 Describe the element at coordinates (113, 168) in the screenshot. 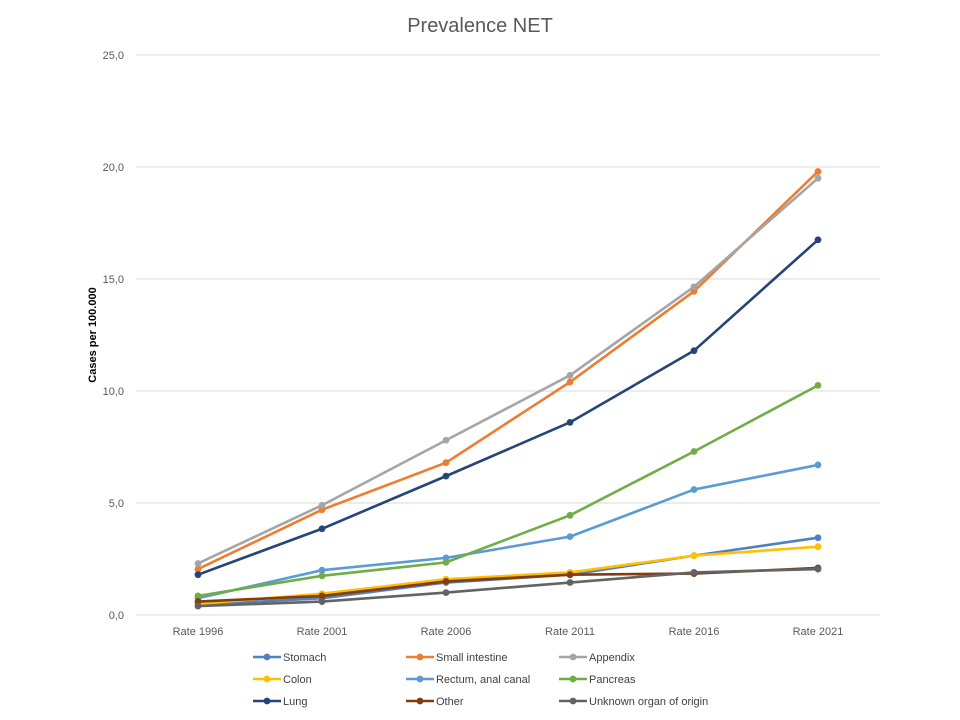

I see `y-tick-label: 20,0` at that location.